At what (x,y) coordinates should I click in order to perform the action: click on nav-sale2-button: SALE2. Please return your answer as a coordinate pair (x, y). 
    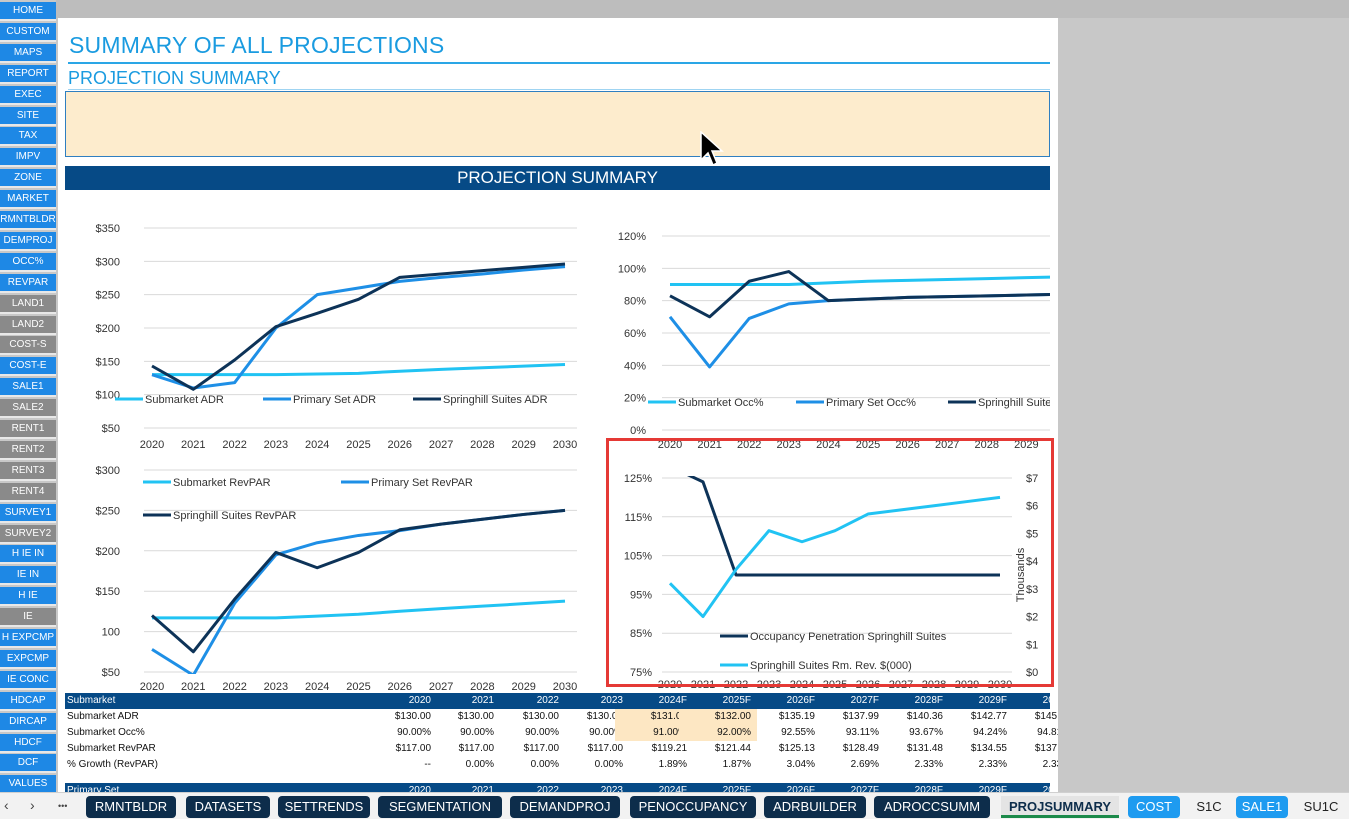
    Looking at the image, I should click on (28, 409).